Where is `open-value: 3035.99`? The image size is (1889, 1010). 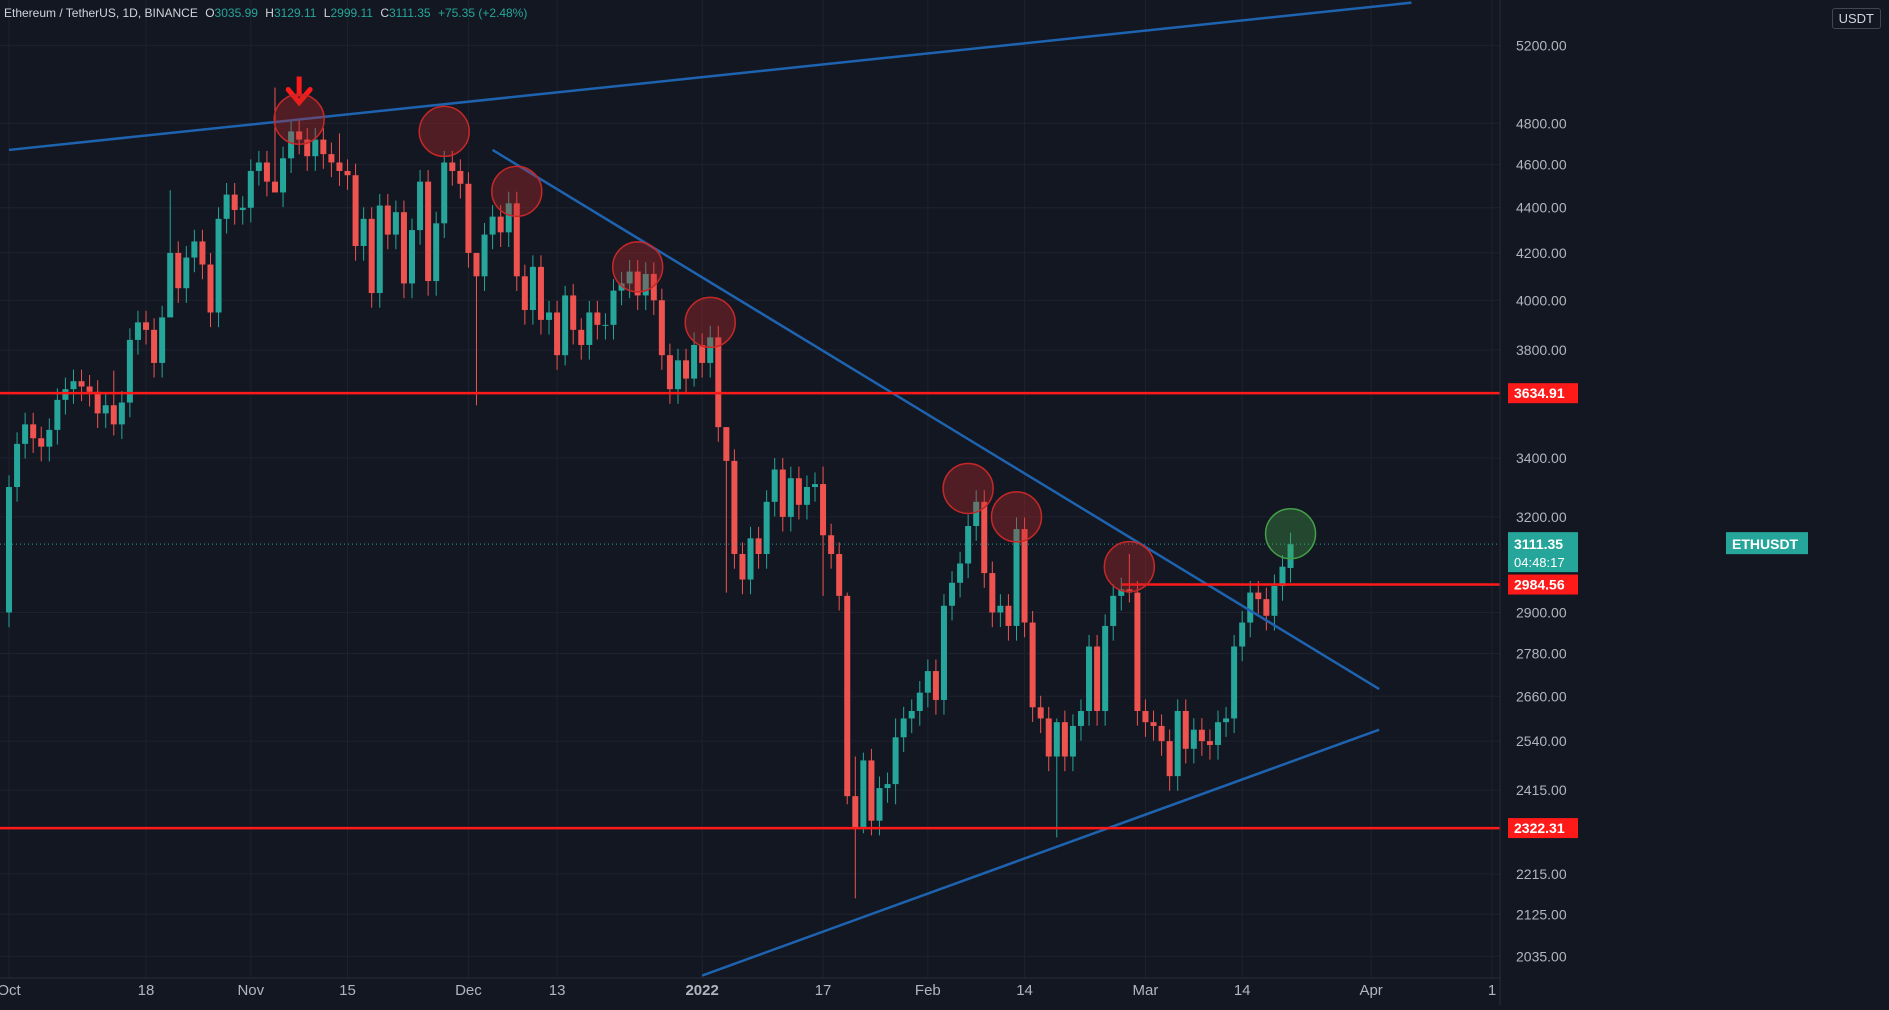
open-value: 3035.99 is located at coordinates (236, 13).